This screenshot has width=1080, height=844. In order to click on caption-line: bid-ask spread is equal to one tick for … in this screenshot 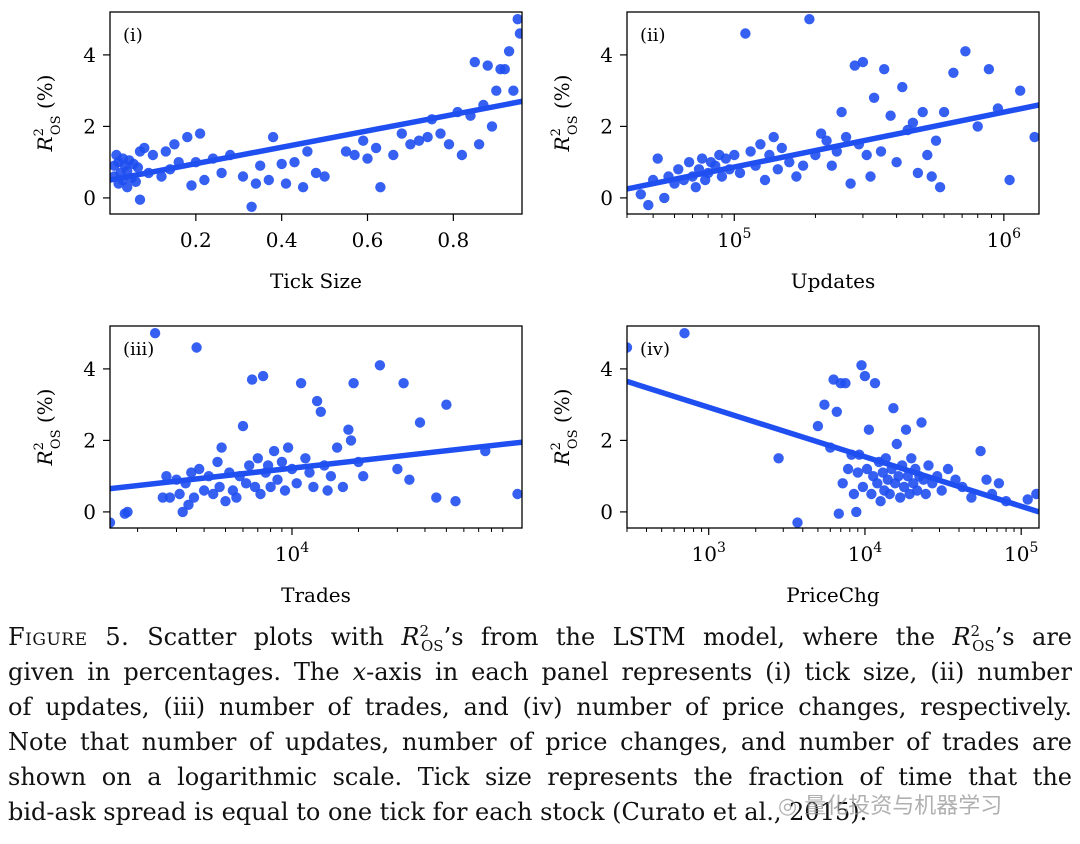, I will do `click(438, 812)`.